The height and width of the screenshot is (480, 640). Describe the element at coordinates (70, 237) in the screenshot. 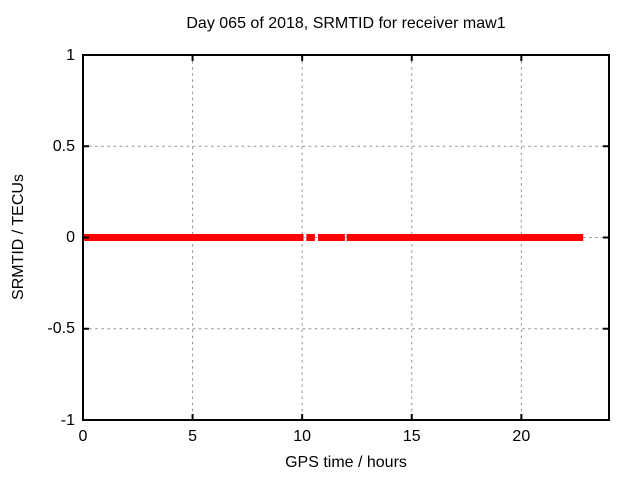

I see `y-tick-label: 0` at that location.